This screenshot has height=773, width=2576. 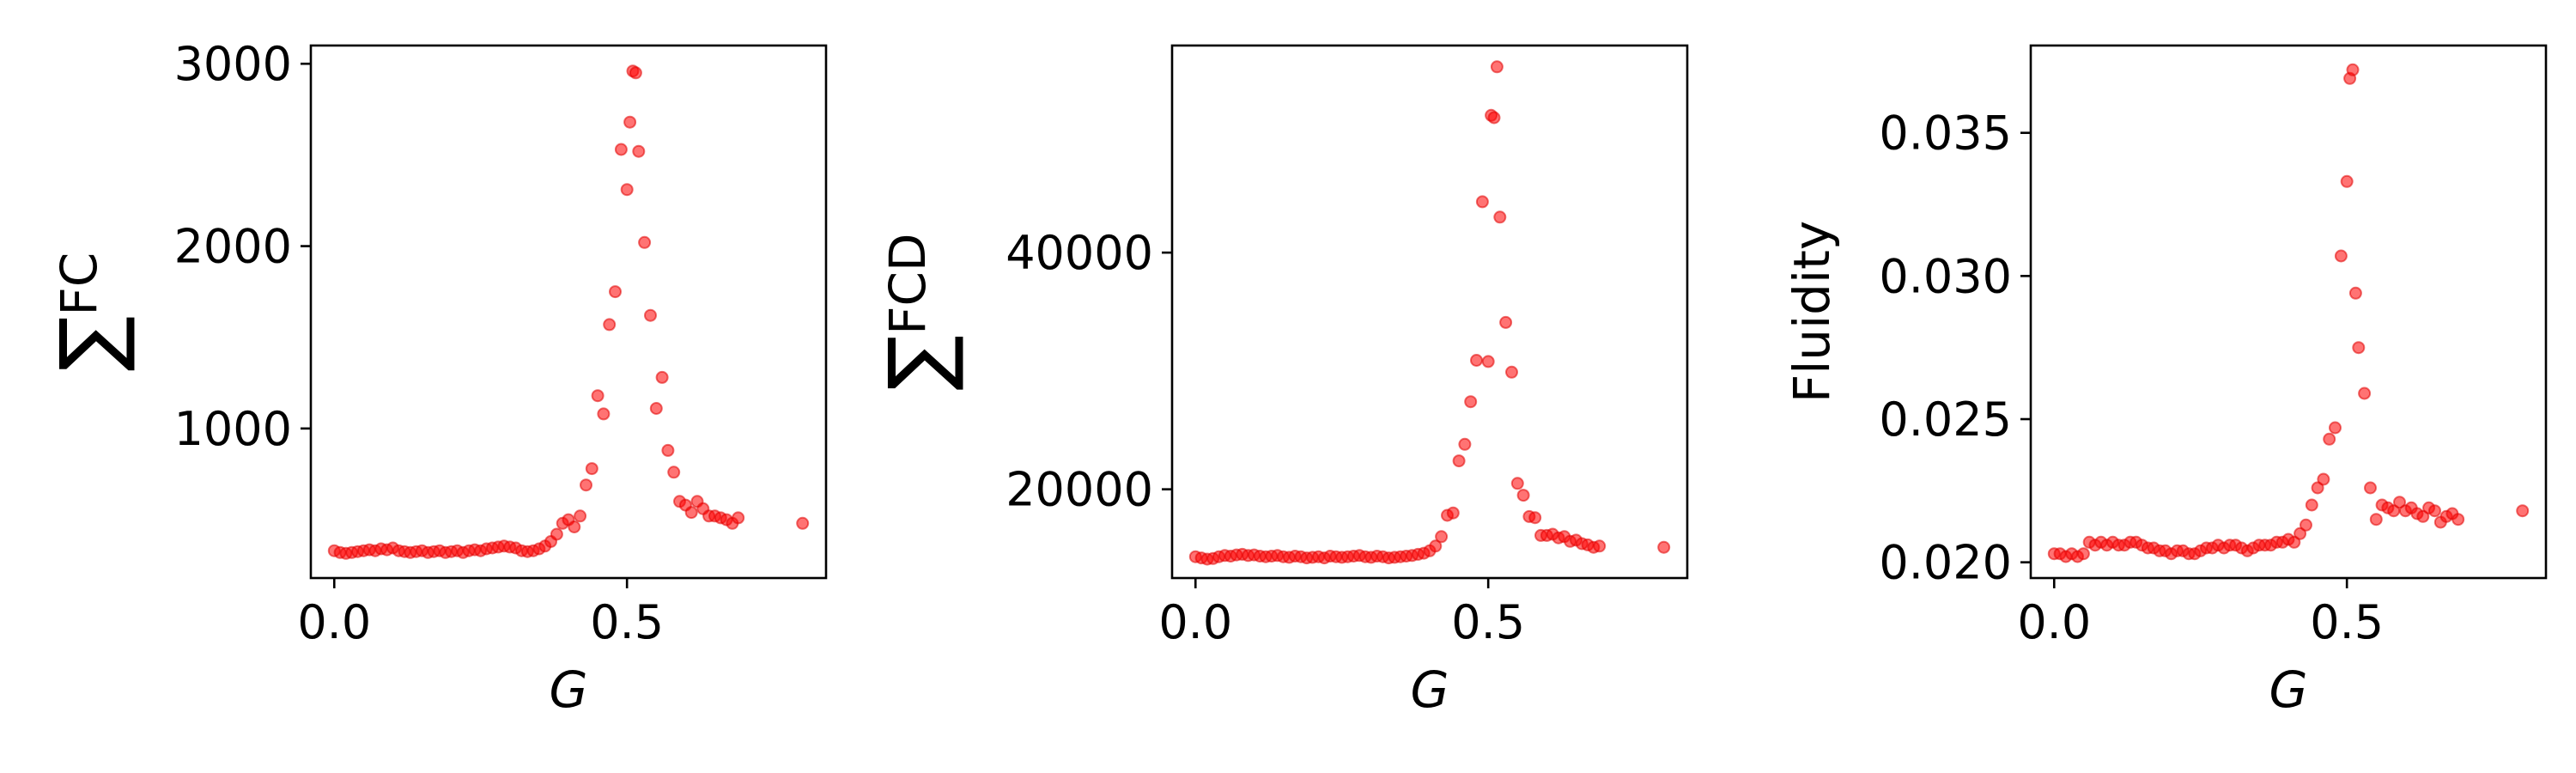 What do you see at coordinates (233, 64) in the screenshot?
I see `y-tick-label: 3000` at bounding box center [233, 64].